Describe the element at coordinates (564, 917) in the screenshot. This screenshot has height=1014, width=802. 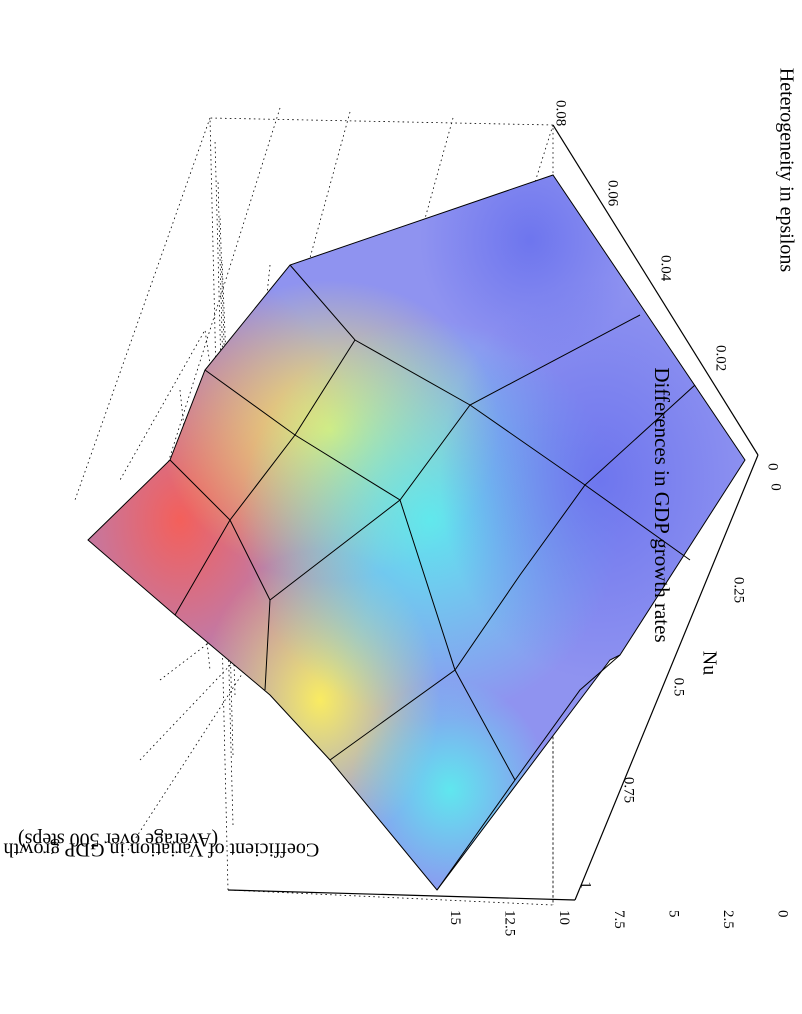
I see `z-tick-label: 10` at that location.